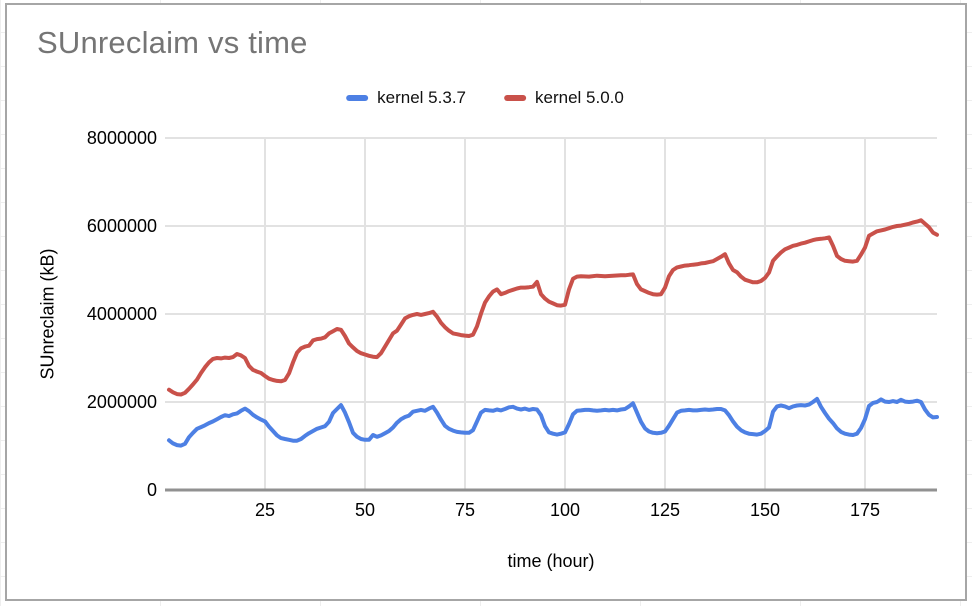 This screenshot has width=972, height=606. Describe the element at coordinates (565, 510) in the screenshot. I see `x-tick-label: 100` at that location.